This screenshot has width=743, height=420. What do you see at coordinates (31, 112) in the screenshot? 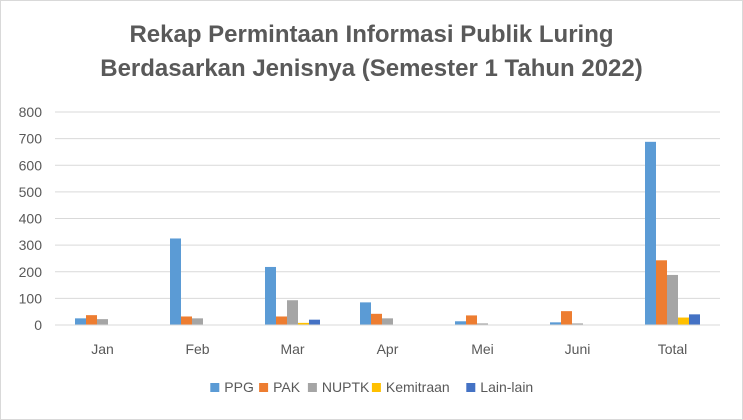
I see `y-tick-label-800: 800` at bounding box center [31, 112].